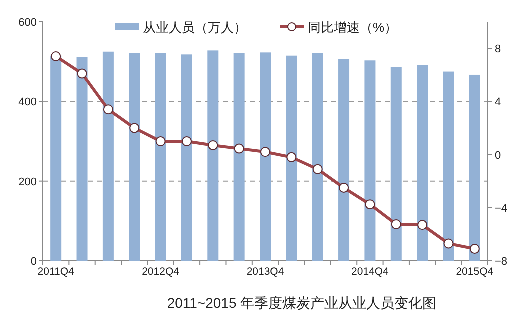 Image resolution: width=530 pixels, height=320 pixels. Describe the element at coordinates (265, 272) in the screenshot. I see `x-tick-label: 2013Q4` at that location.